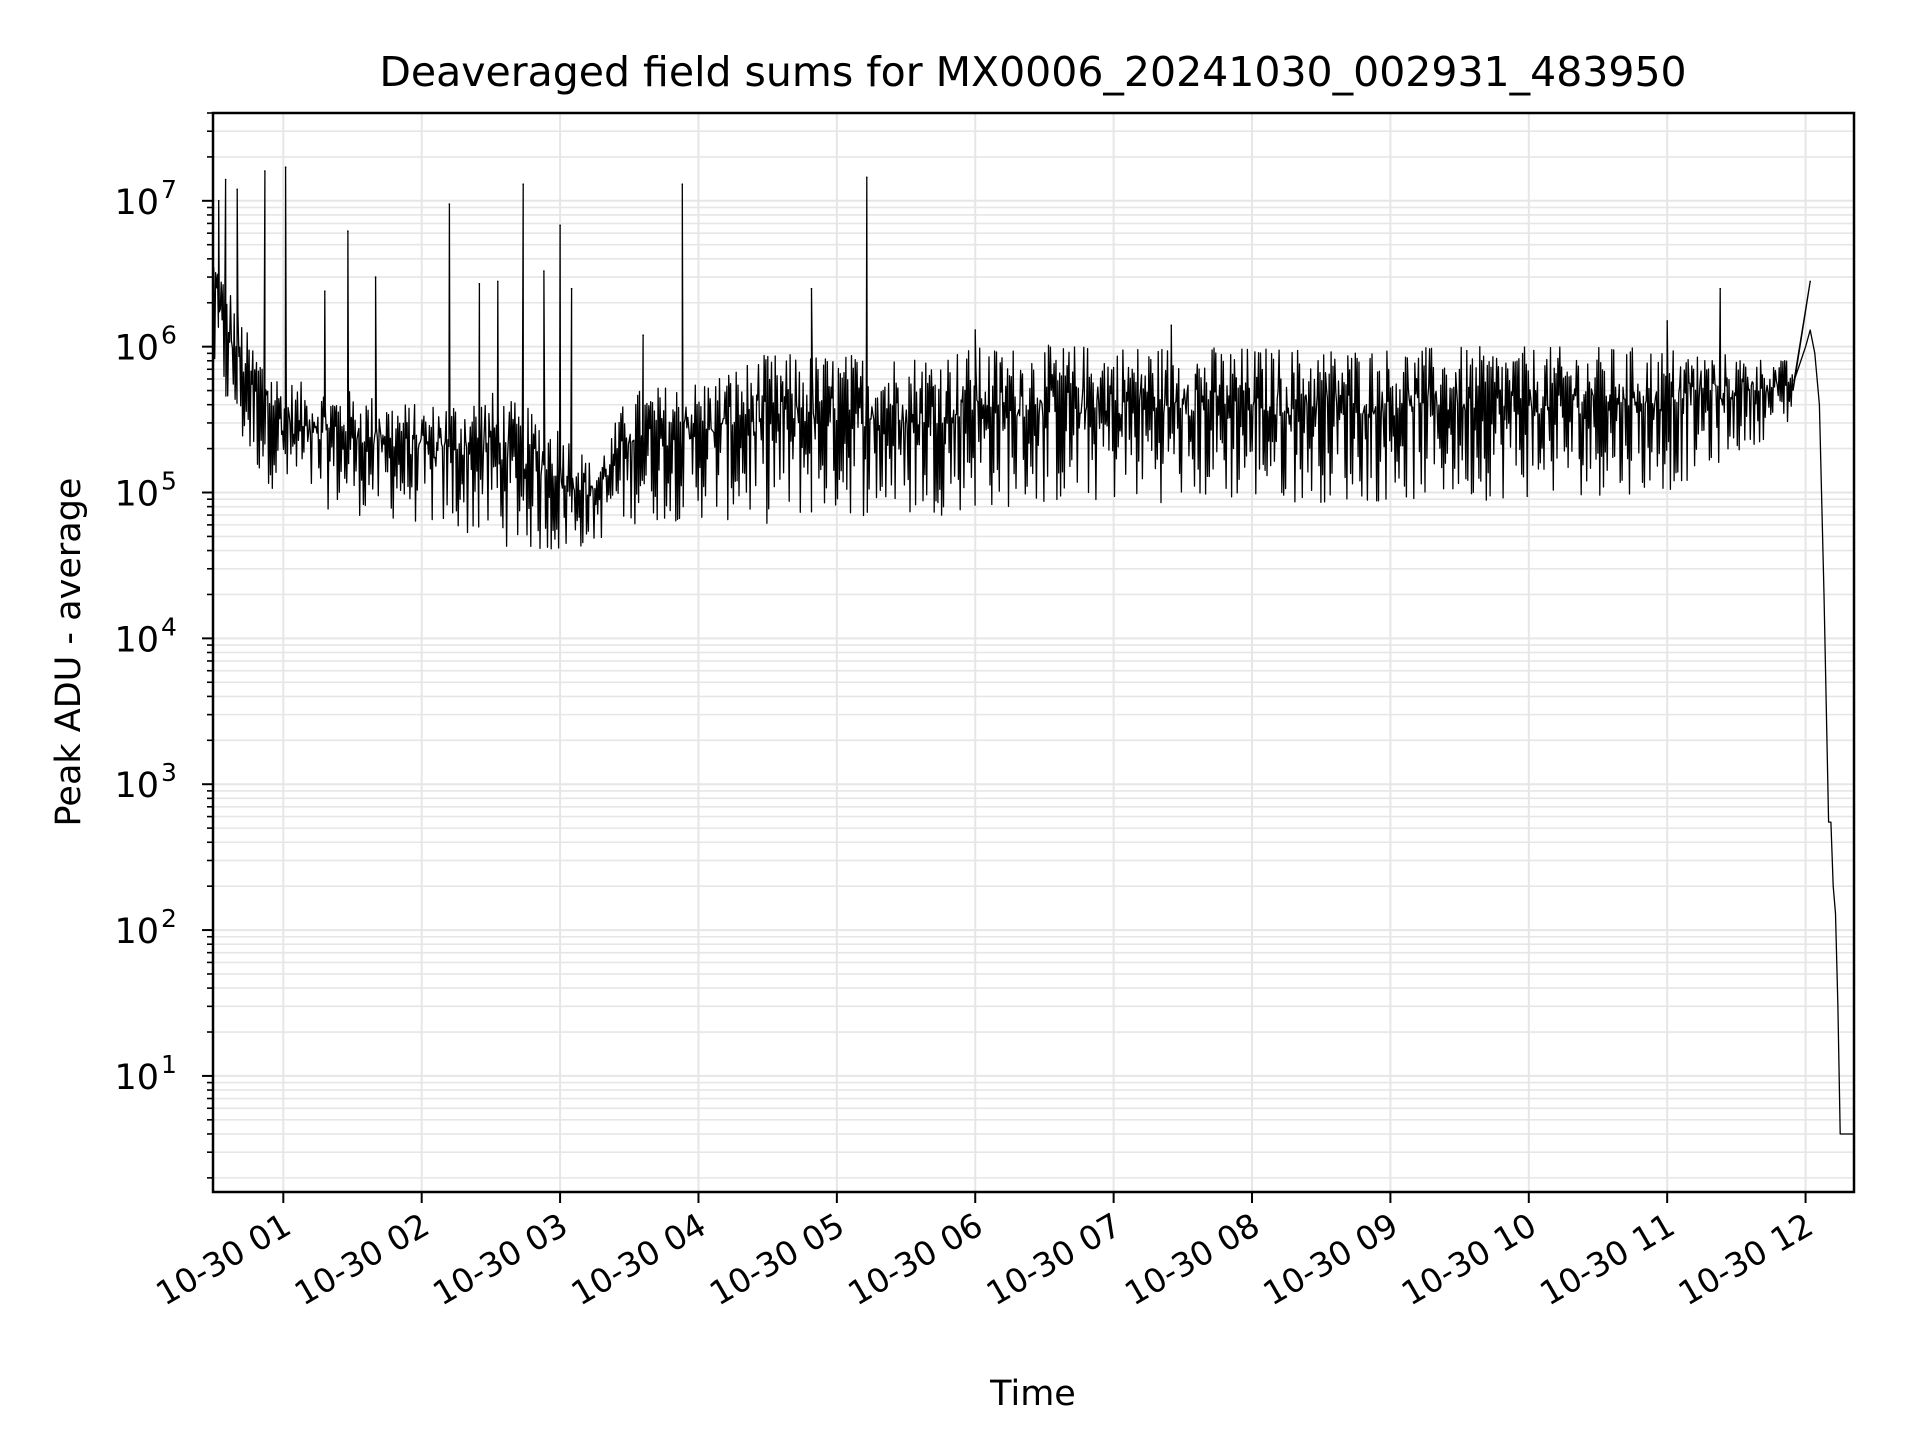 Image resolution: width=1920 pixels, height=1440 pixels. I want to click on y-tick-exponent: 1, so click(169, 1064).